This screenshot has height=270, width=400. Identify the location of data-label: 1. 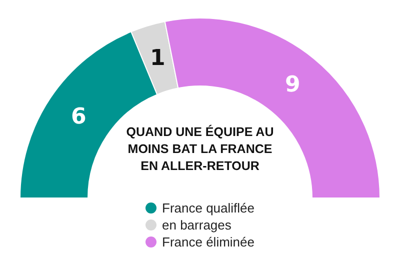
(158, 58).